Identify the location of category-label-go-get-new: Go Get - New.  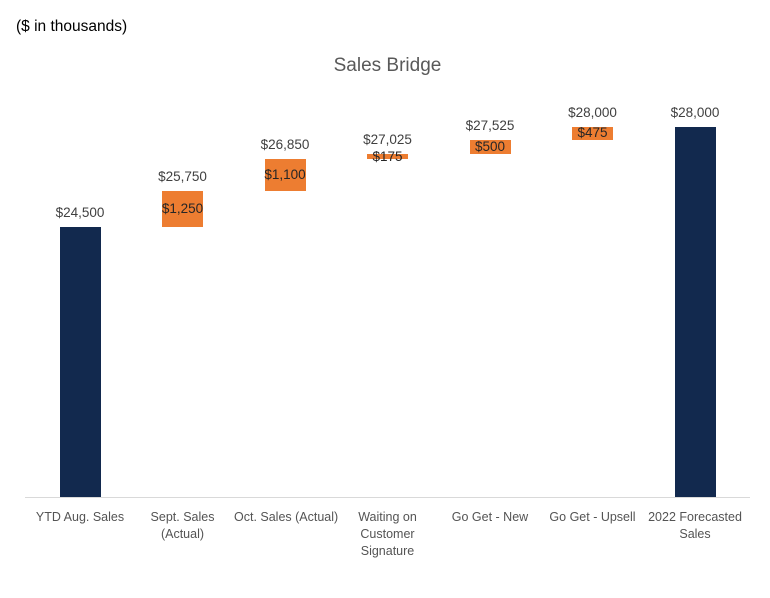
(490, 517).